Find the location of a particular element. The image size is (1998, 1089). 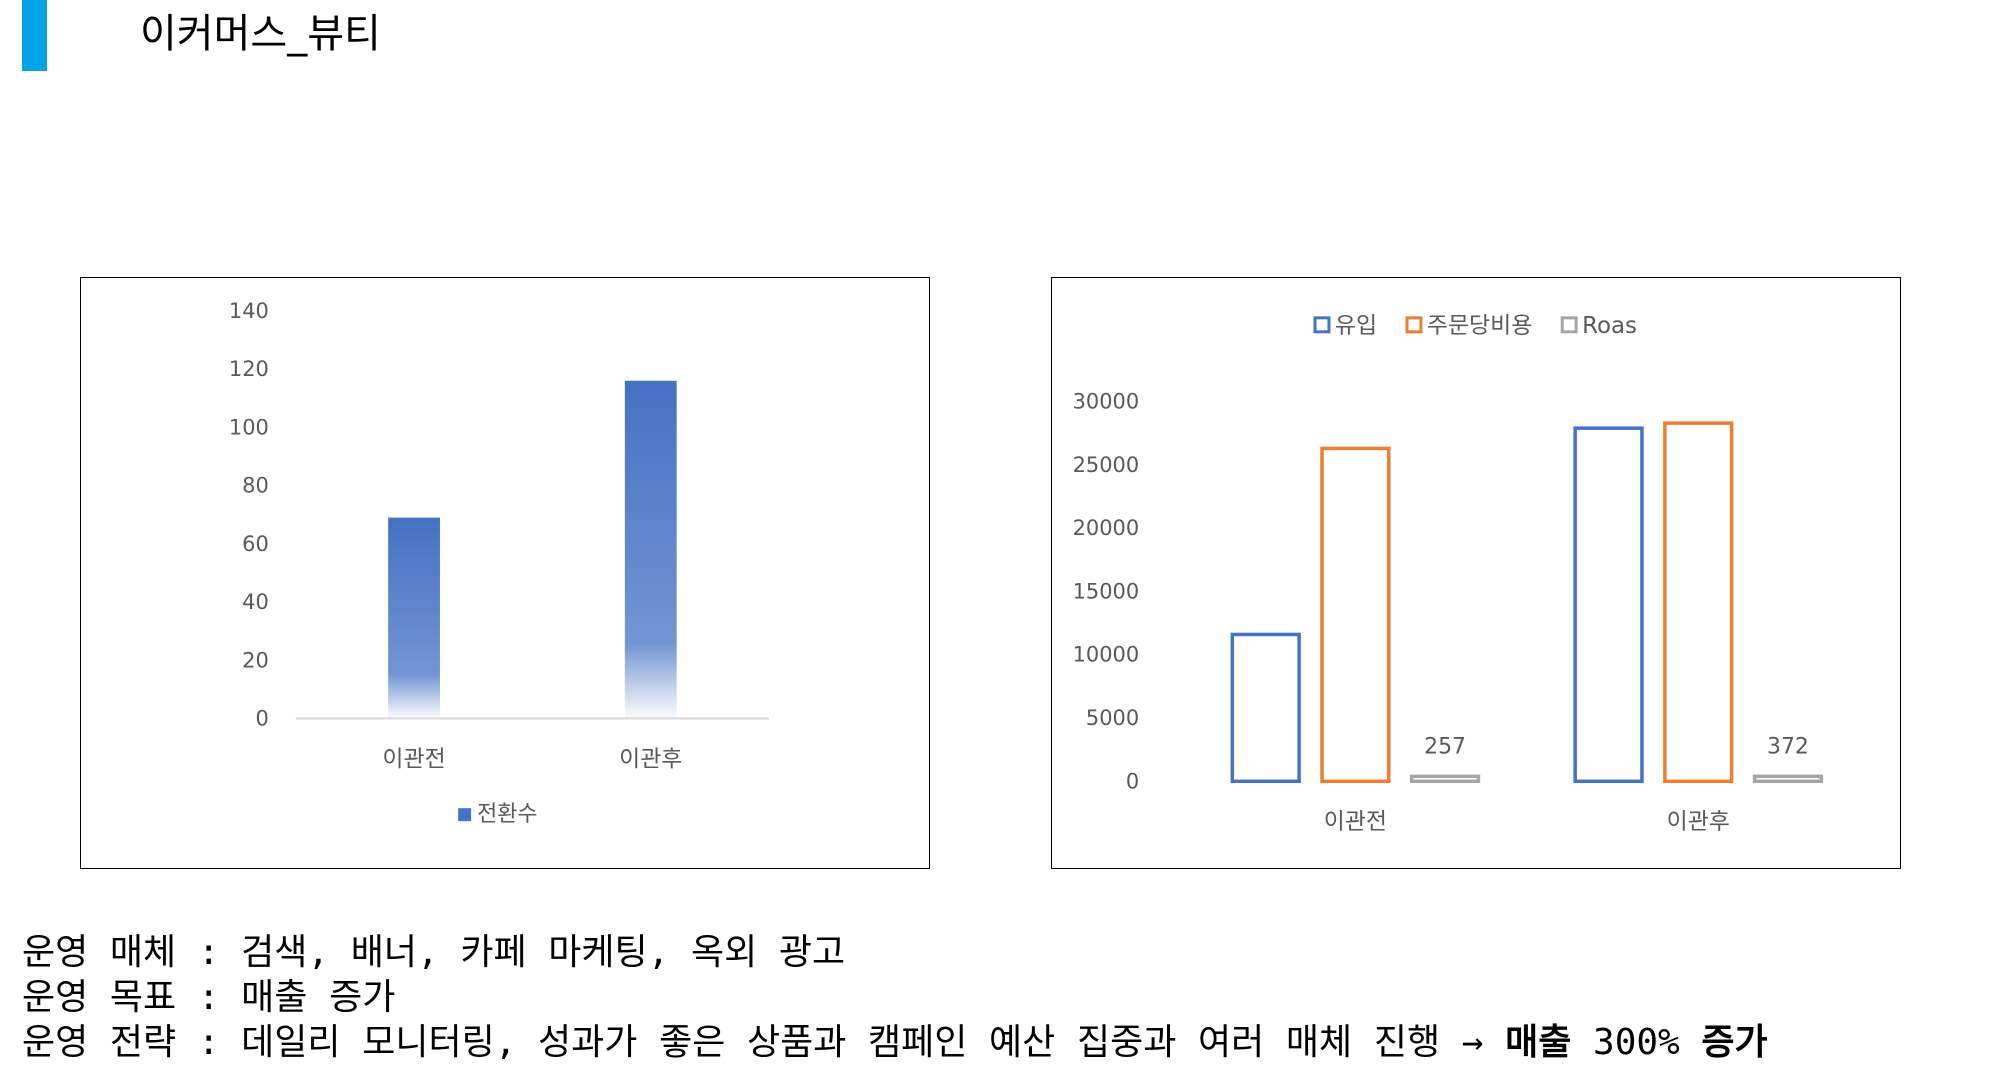

legend-label: 유입 is located at coordinates (1356, 326).